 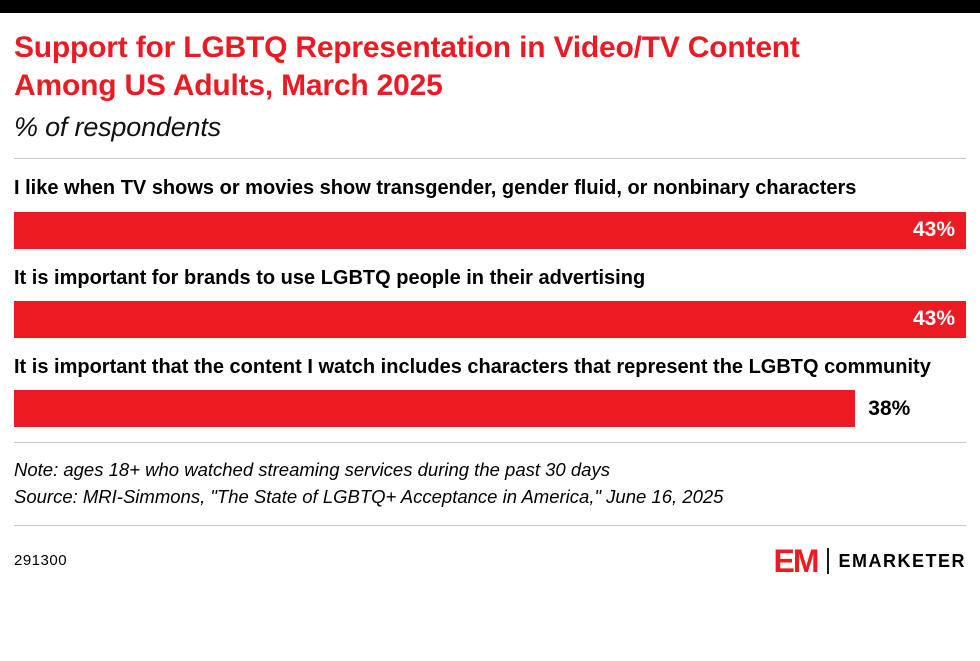 I want to click on logo-divider, so click(x=828, y=560).